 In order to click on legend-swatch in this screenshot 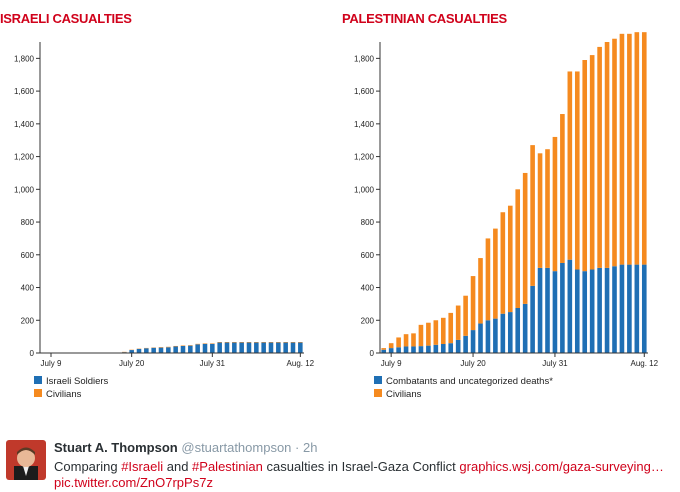, I will do `click(378, 393)`.